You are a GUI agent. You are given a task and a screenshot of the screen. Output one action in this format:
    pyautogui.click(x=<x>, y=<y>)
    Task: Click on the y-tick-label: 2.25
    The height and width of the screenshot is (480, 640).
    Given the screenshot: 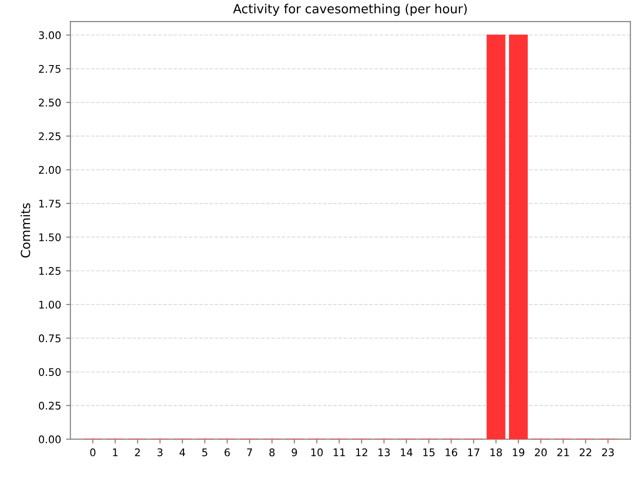 What is the action you would take?
    pyautogui.click(x=49, y=136)
    